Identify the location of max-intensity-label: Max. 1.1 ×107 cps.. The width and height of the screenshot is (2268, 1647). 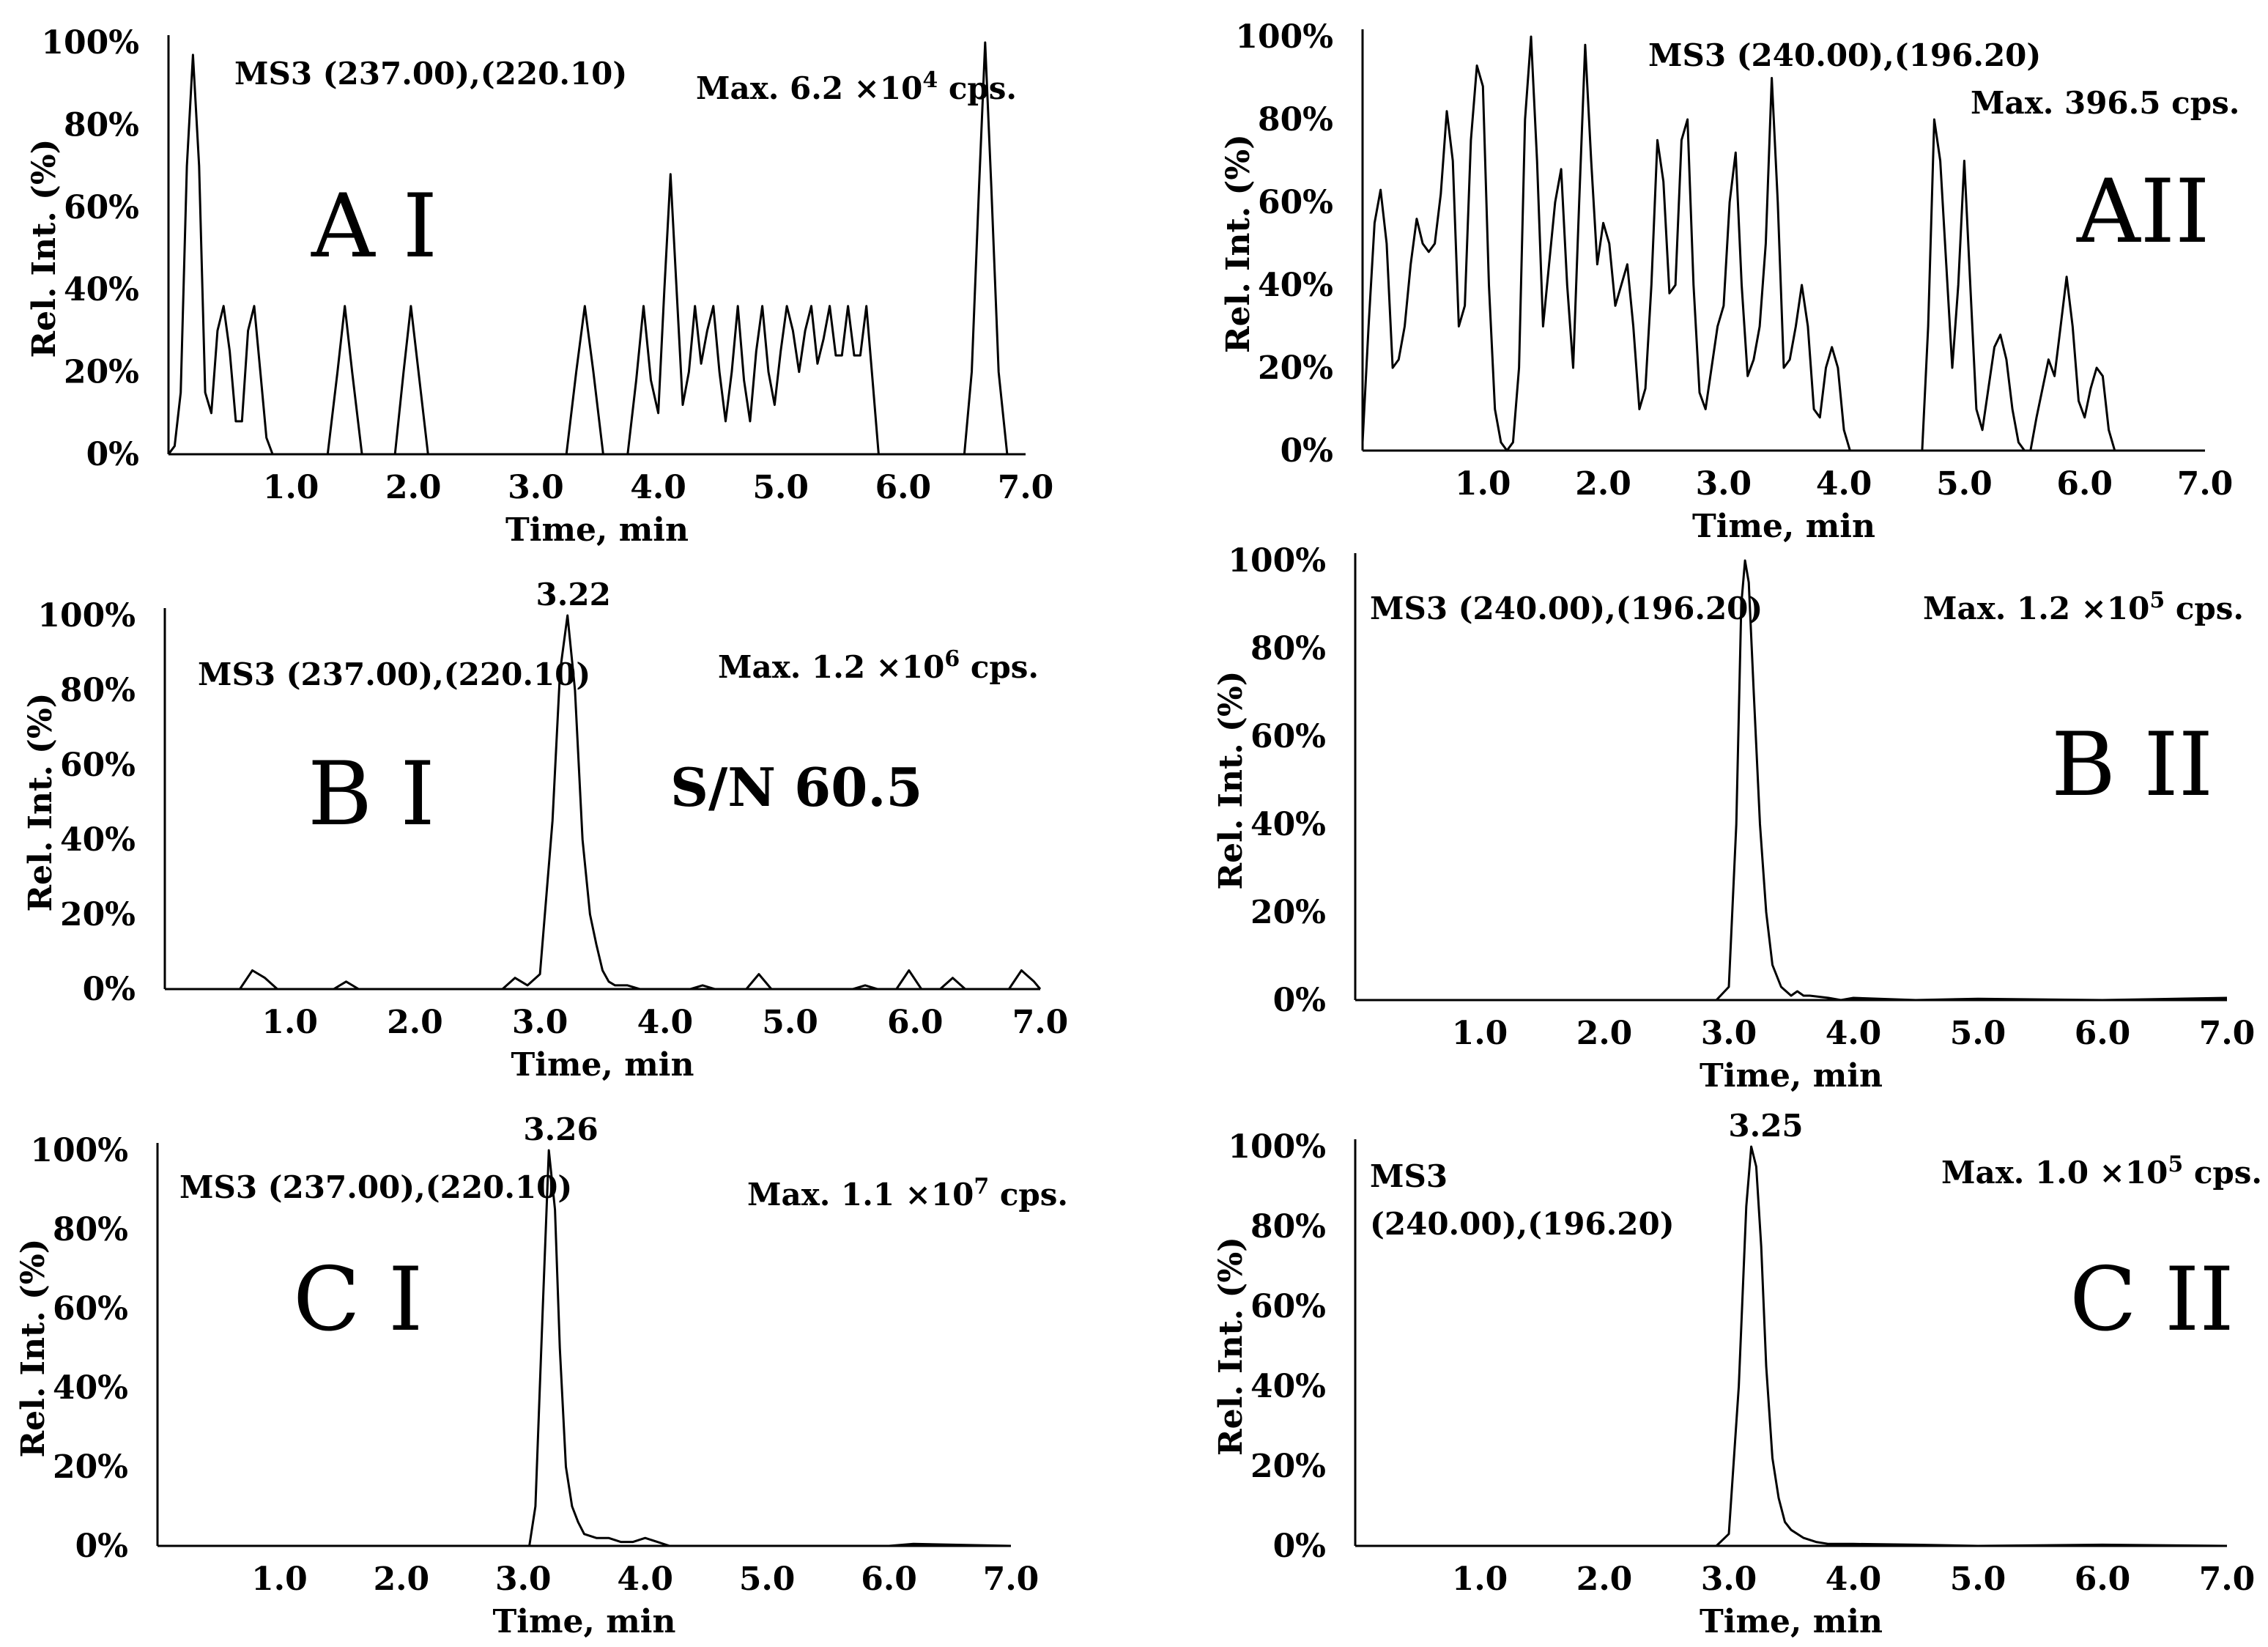
(907, 1194).